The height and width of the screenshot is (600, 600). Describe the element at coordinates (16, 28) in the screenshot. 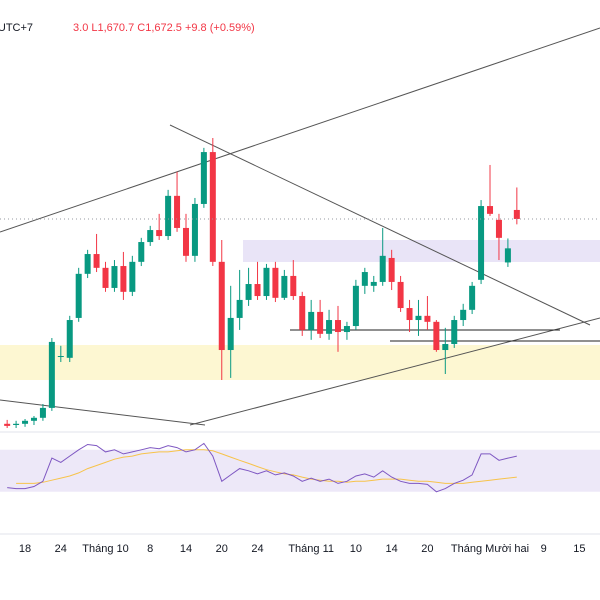

I see `header-time: 25 10:12 UTC+7` at that location.